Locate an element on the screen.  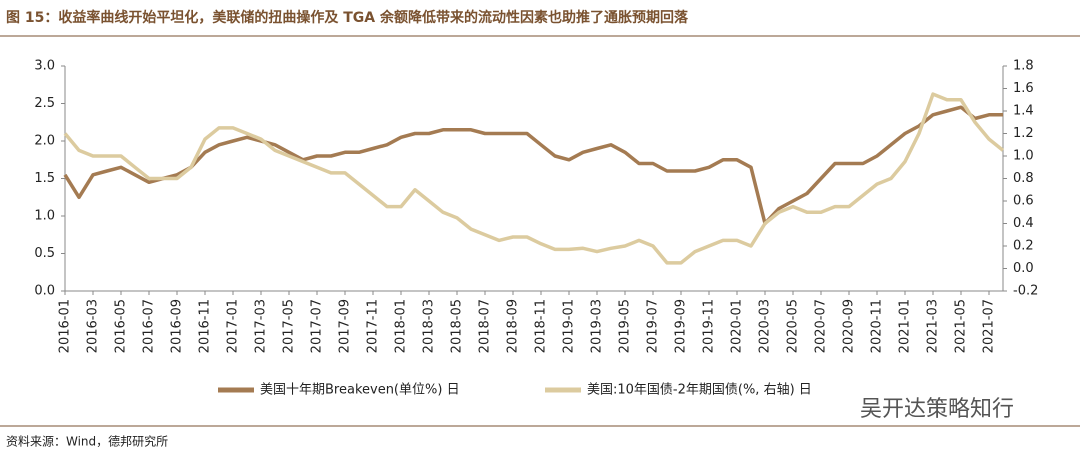
x-tick-label: 2017-11 is located at coordinates (373, 326).